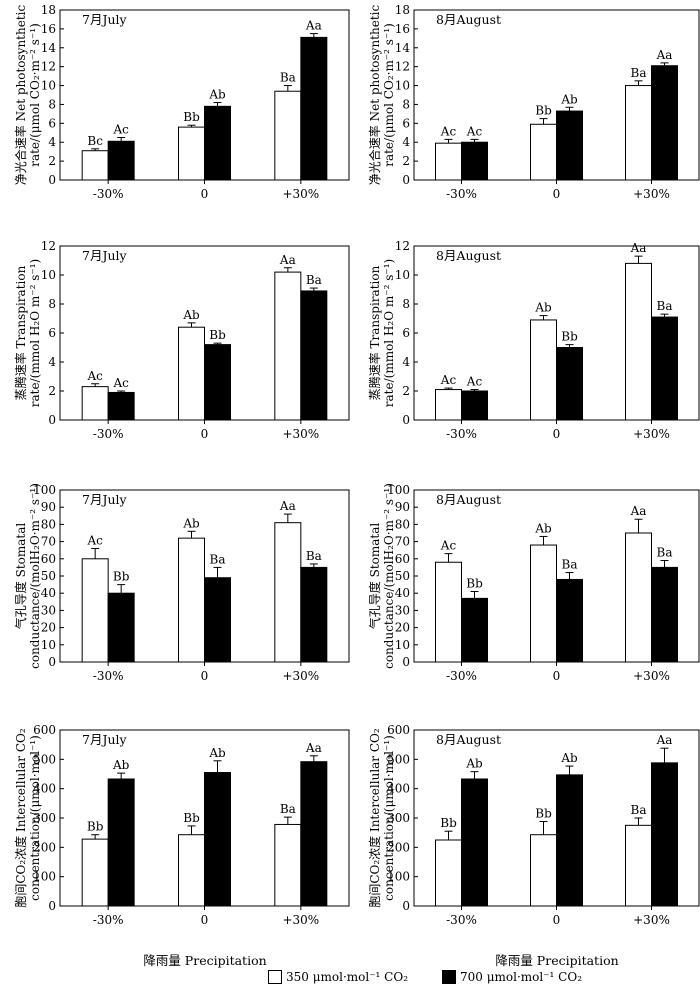 The image size is (700, 991). What do you see at coordinates (217, 753) in the screenshot?
I see `significance-label: Ab` at bounding box center [217, 753].